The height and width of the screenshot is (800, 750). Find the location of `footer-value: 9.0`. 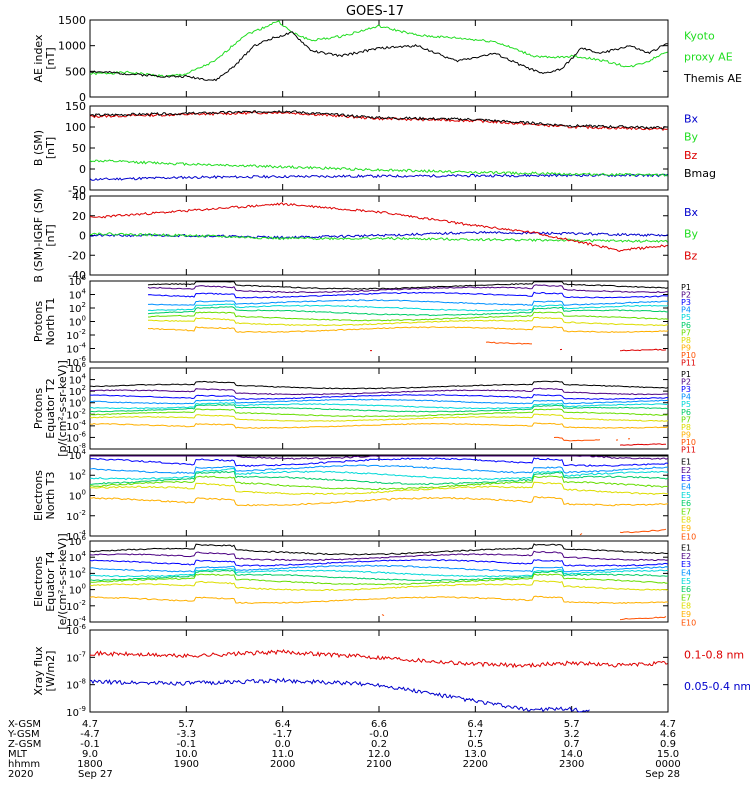

footer-value: 9.0 is located at coordinates (90, 754).